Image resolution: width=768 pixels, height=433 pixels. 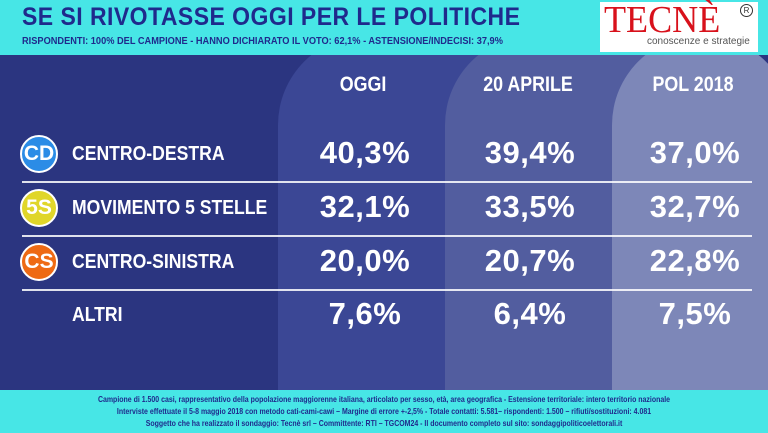 I want to click on altri-label: ALTRI, so click(x=97, y=315).